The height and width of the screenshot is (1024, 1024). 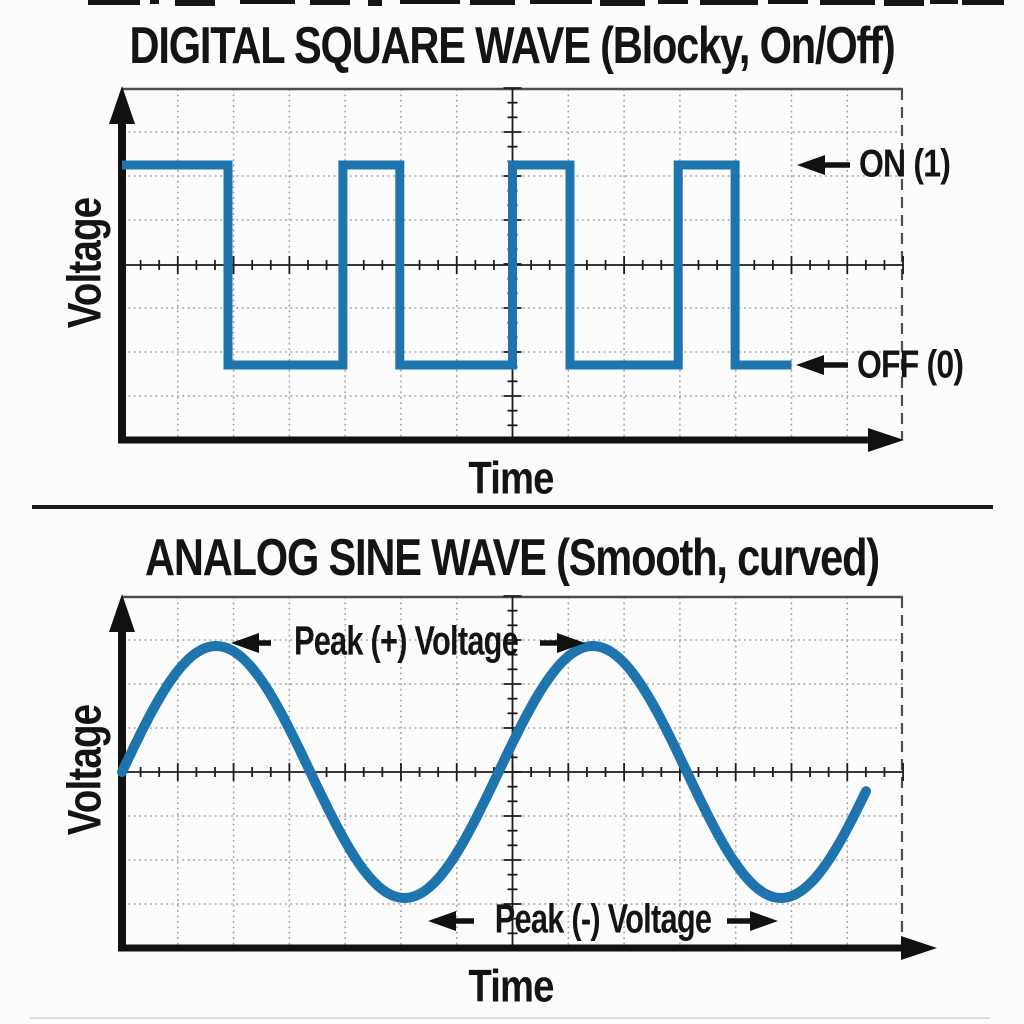 What do you see at coordinates (510, 1018) in the screenshot?
I see `bottom-edge-artifact` at bounding box center [510, 1018].